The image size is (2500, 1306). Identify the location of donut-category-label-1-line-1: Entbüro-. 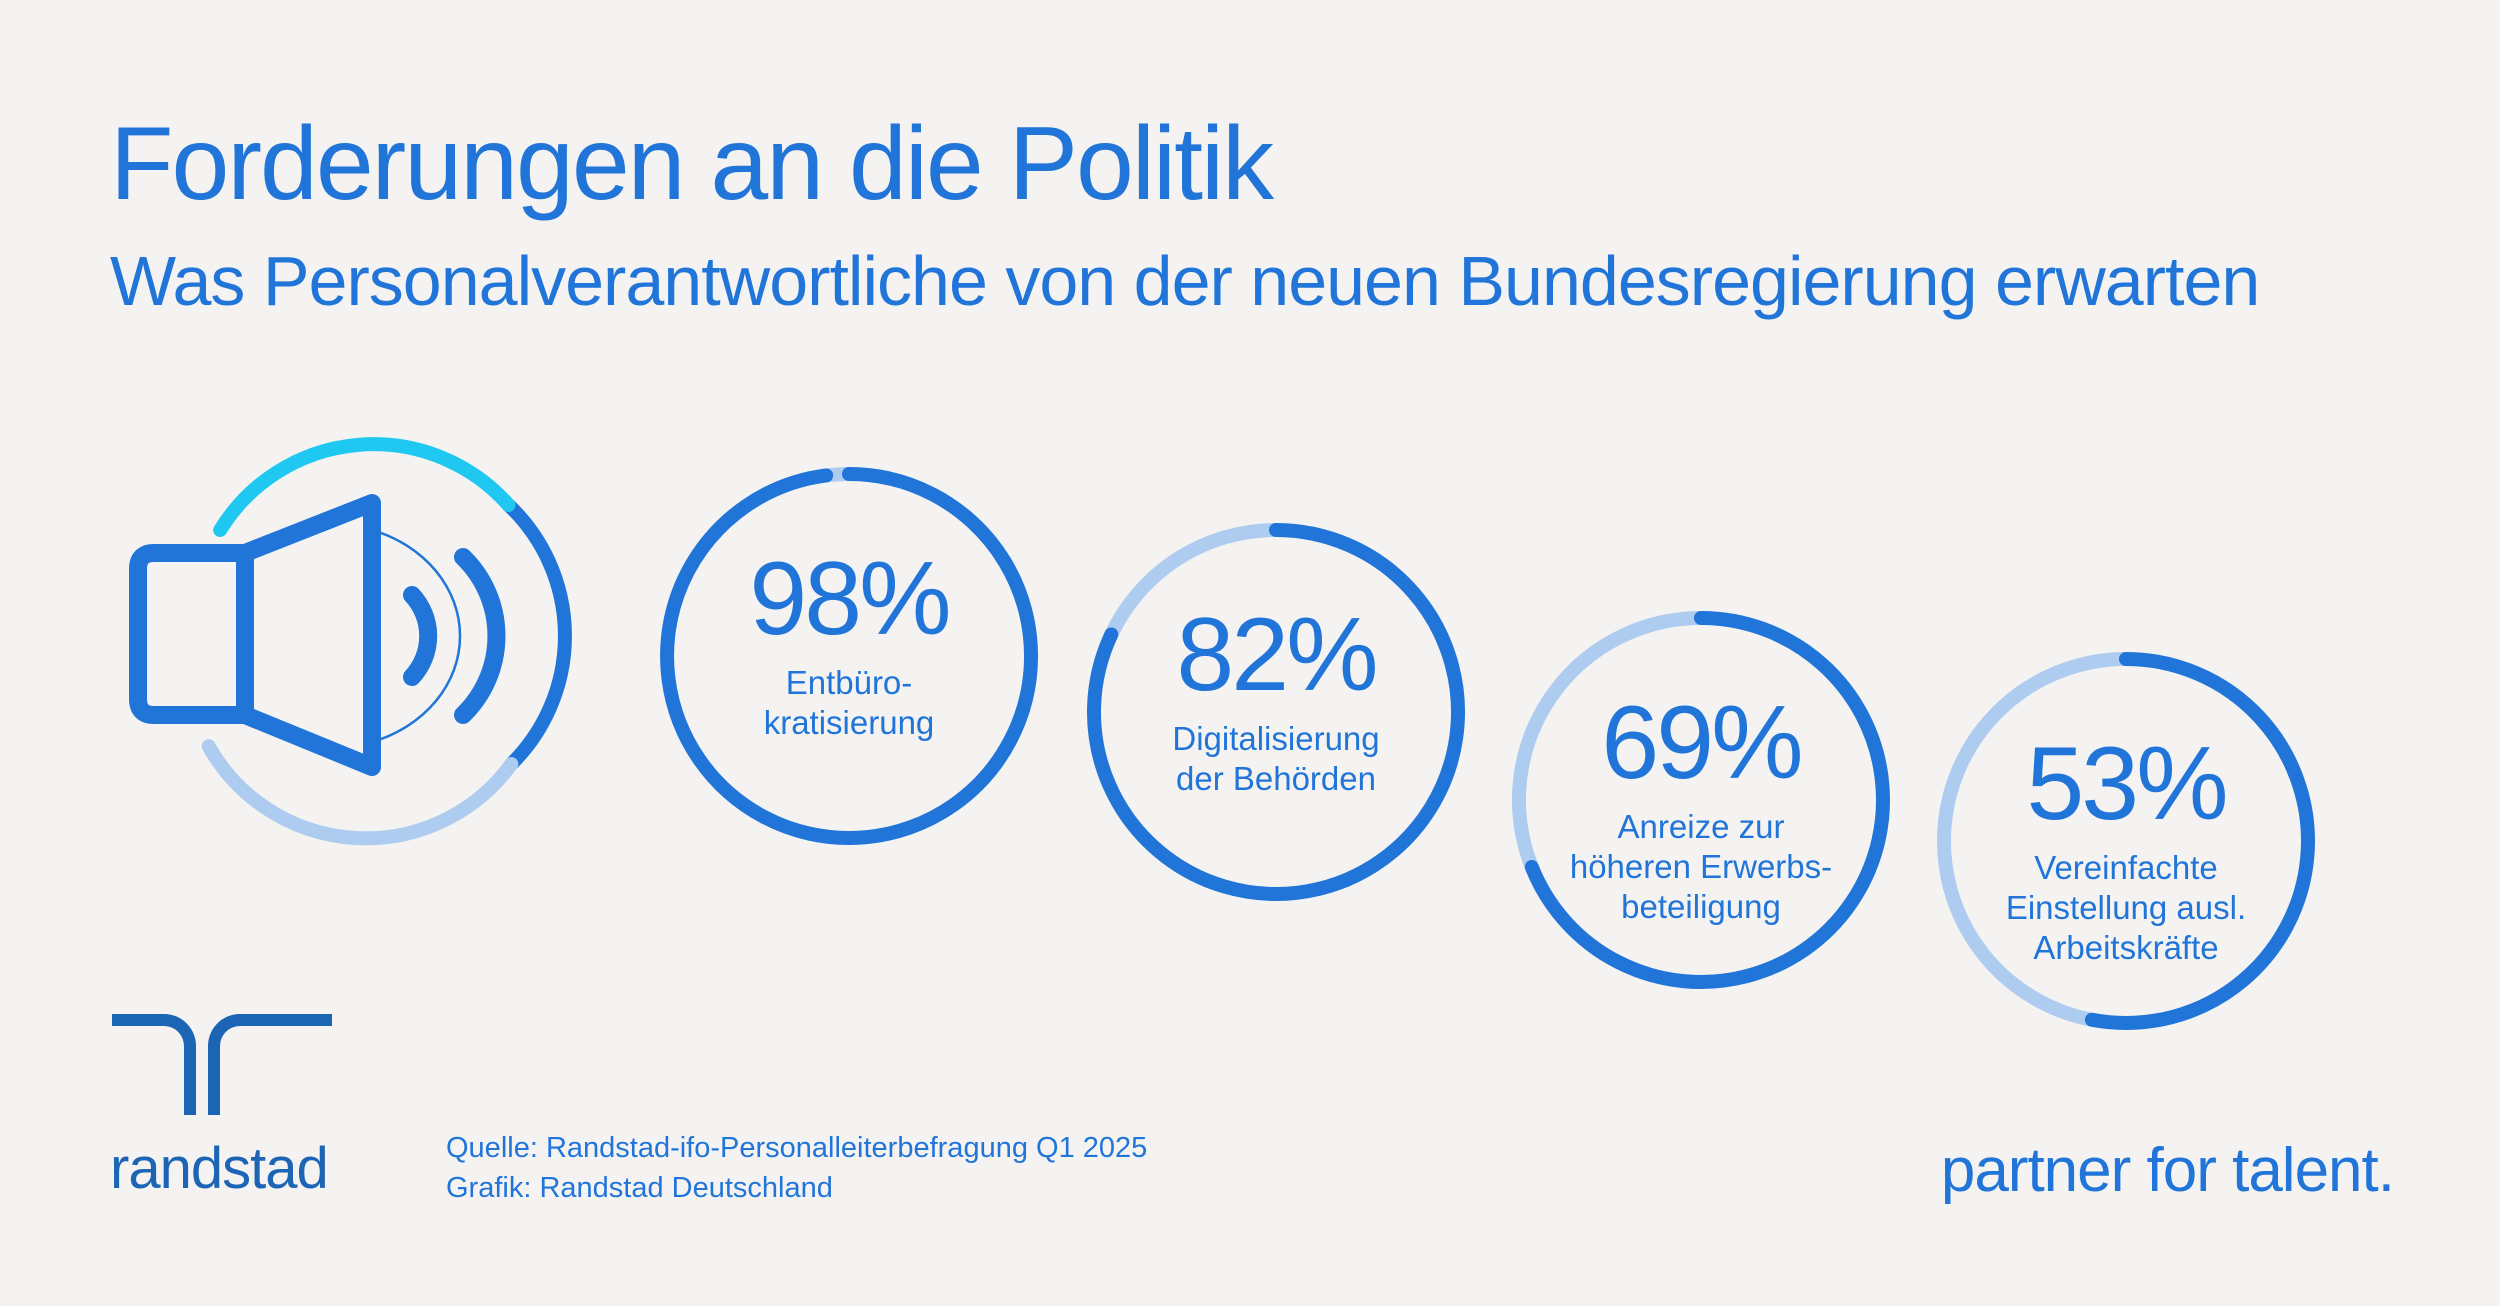
(849, 682).